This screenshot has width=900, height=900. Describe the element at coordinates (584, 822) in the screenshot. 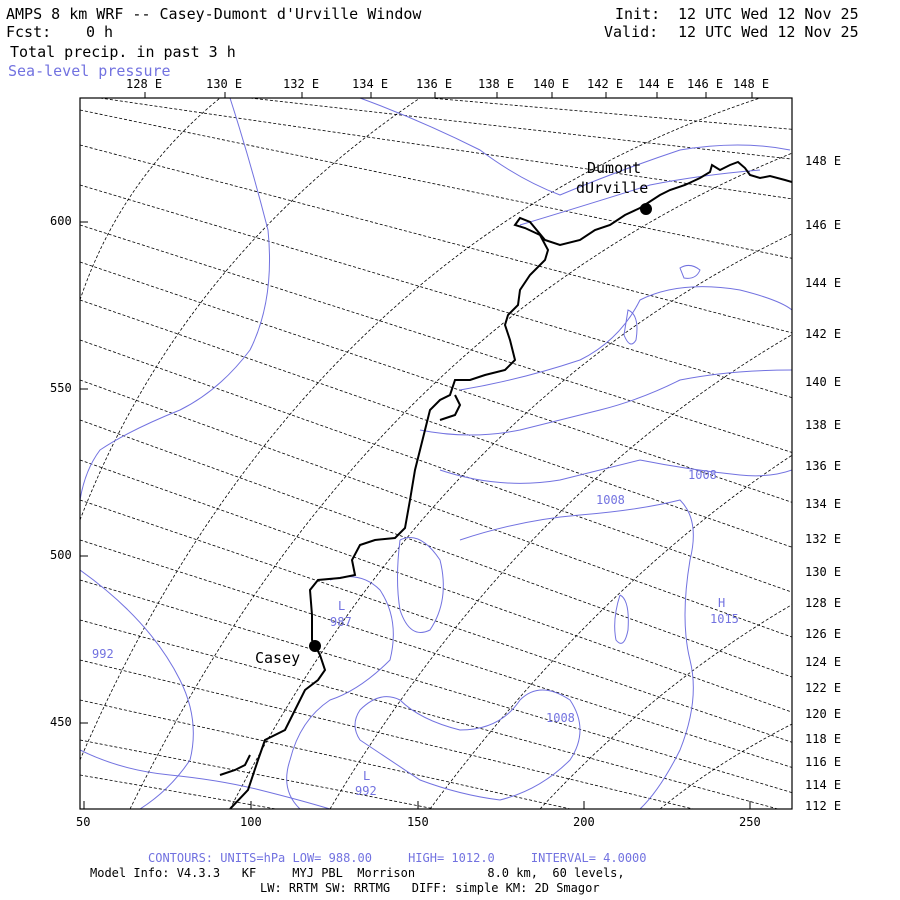

I see `bottom-x-label: 200` at that location.